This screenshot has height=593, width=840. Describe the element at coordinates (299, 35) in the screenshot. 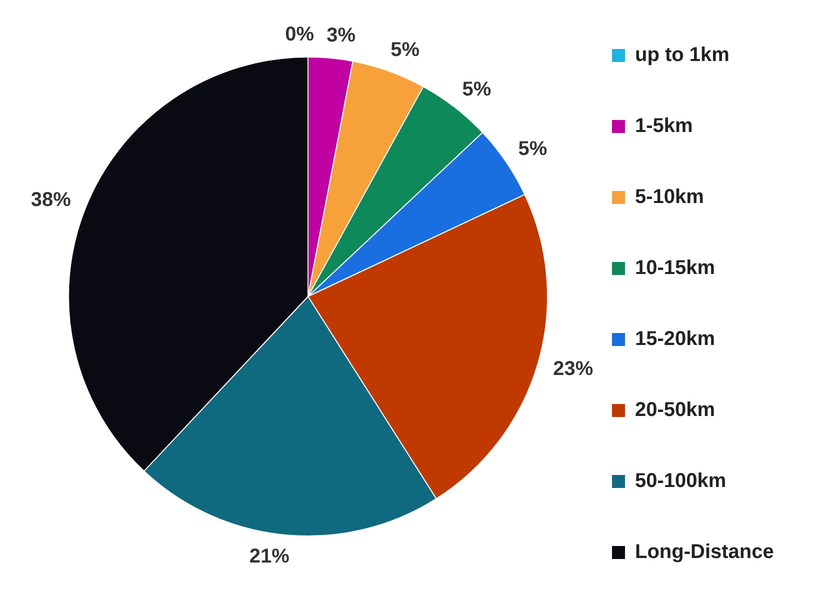

I see `text: 0%` at that location.